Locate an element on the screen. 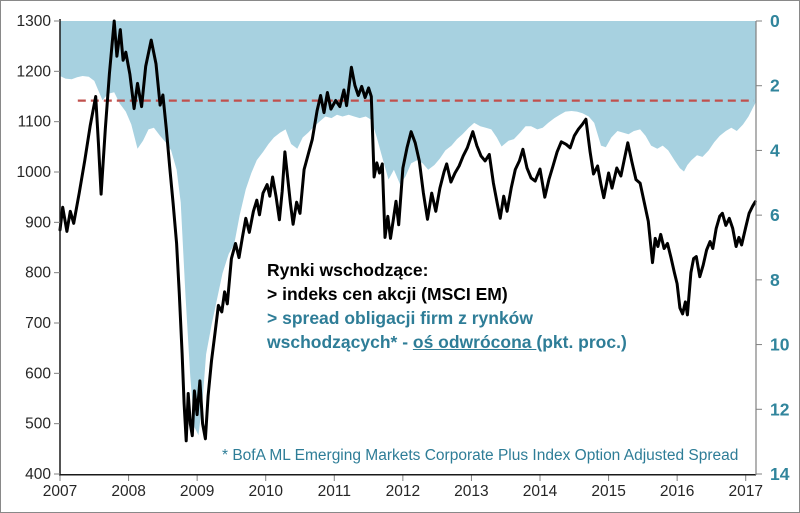 The height and width of the screenshot is (513, 800). x-axis-label: 2010 is located at coordinates (265, 491).